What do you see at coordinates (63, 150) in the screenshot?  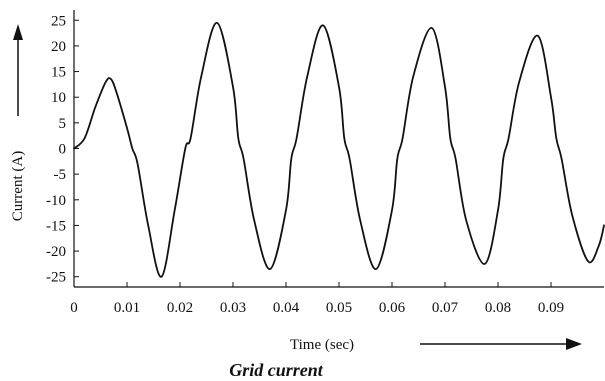 I see `y-tick-label: 0` at bounding box center [63, 150].